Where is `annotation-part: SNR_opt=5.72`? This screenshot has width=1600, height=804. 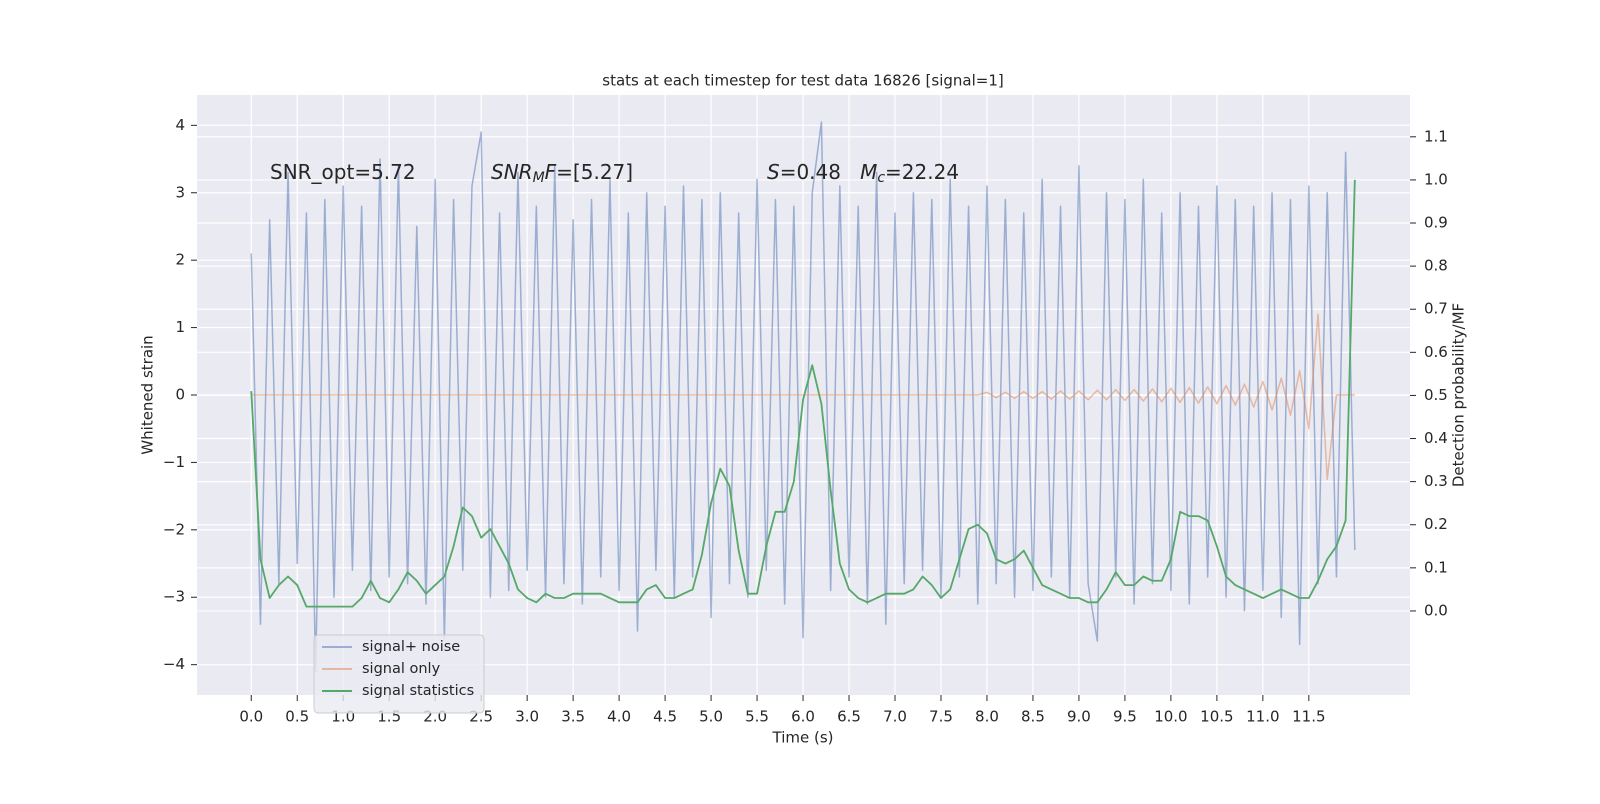
annotation-part: SNR_opt=5.72 is located at coordinates (343, 172).